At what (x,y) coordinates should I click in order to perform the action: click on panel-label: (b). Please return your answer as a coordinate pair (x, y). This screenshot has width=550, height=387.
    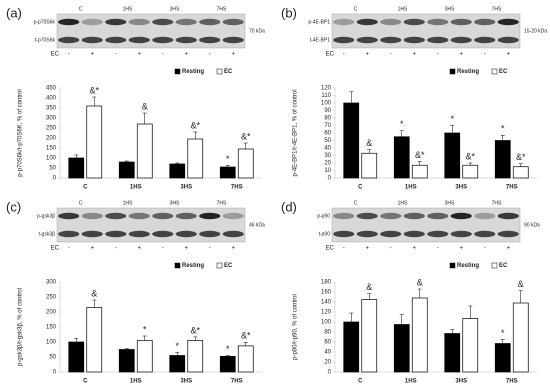
    Looking at the image, I should click on (289, 12).